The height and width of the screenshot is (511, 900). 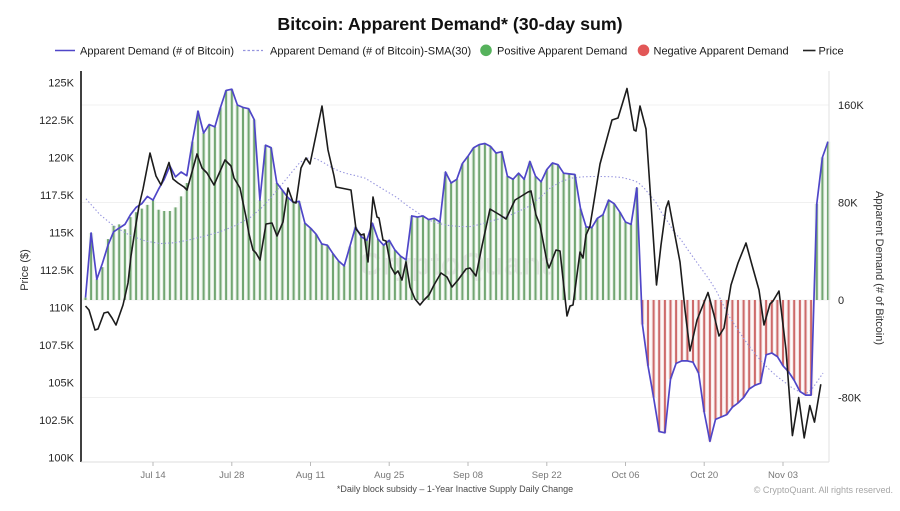 What do you see at coordinates (61, 83) in the screenshot?
I see `svg-text: 125K` at bounding box center [61, 83].